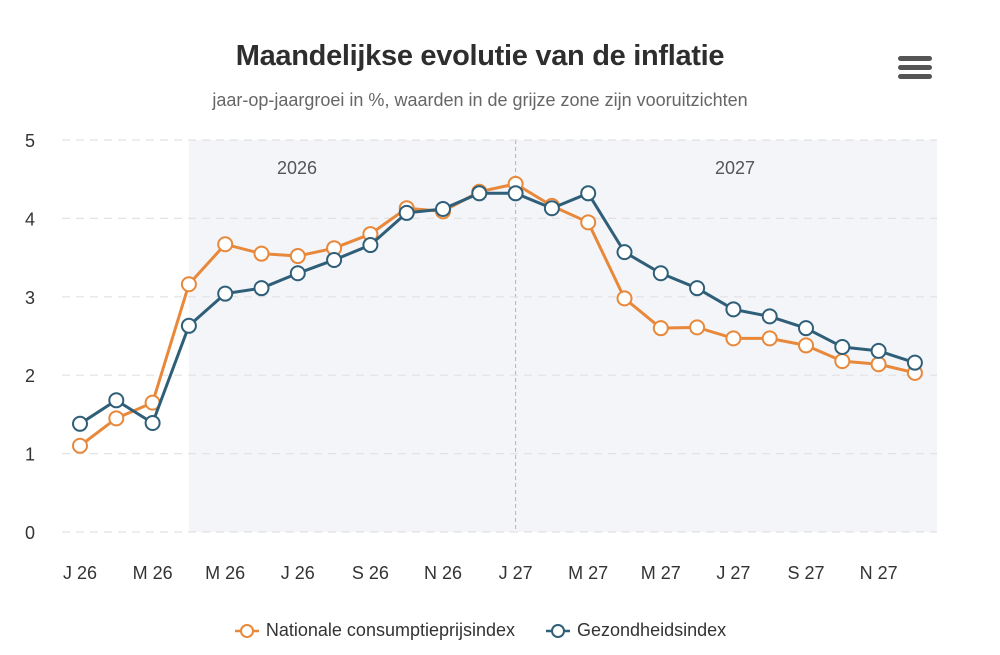  Describe the element at coordinates (370, 573) in the screenshot. I see `x-tick-label: S 26` at that location.